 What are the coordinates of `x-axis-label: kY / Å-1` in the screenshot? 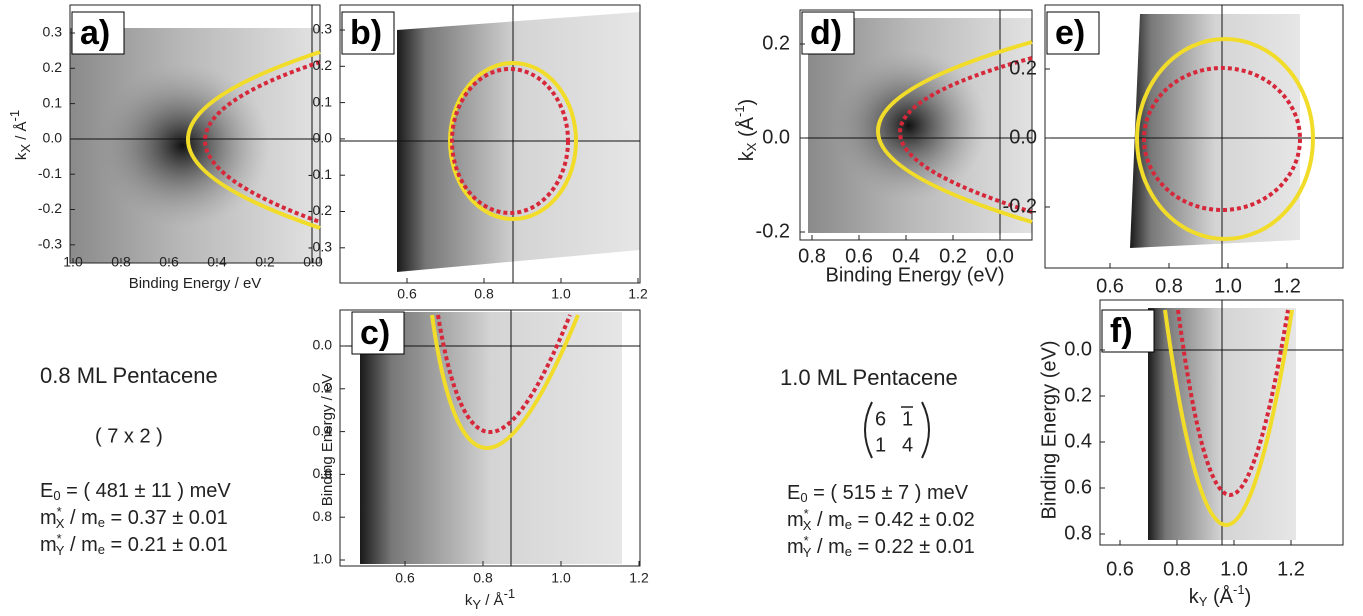 It's located at (490, 599).